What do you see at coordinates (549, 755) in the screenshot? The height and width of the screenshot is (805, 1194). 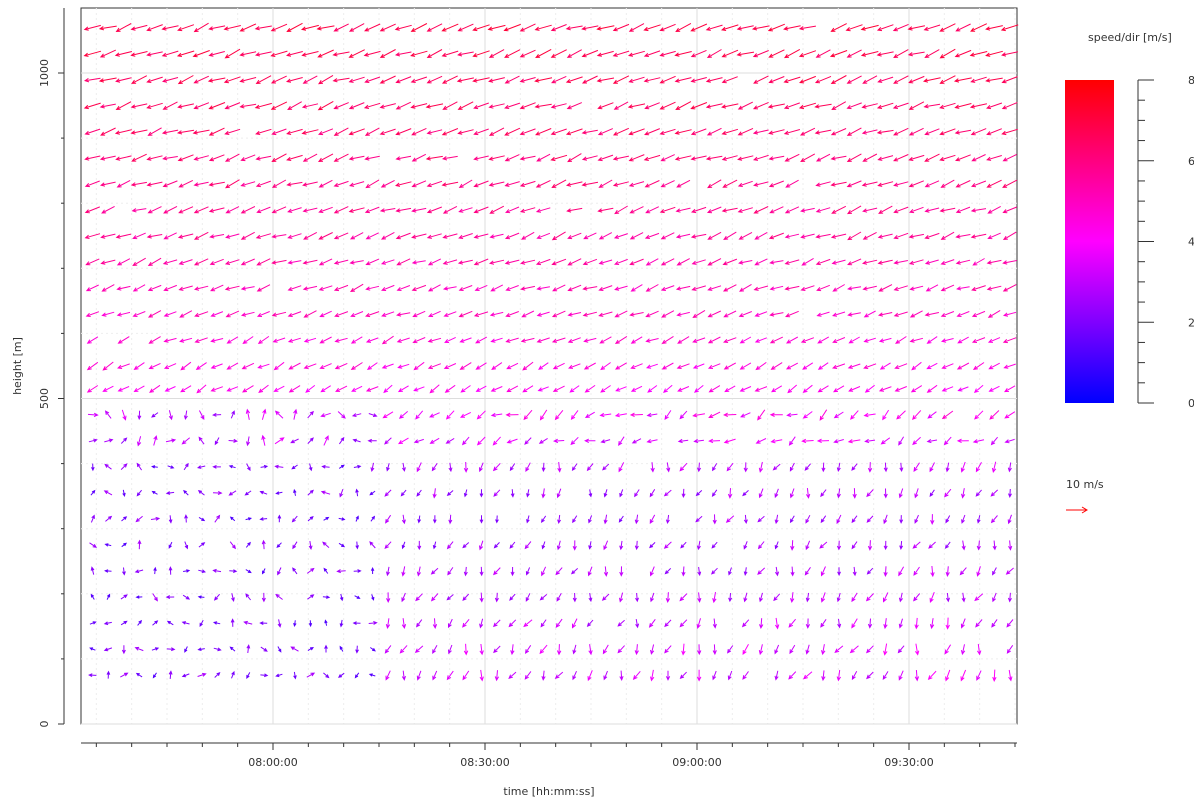 I see `x-axis: 08:00:00 08:30:00 09:00:00 09:30:00` at bounding box center [549, 755].